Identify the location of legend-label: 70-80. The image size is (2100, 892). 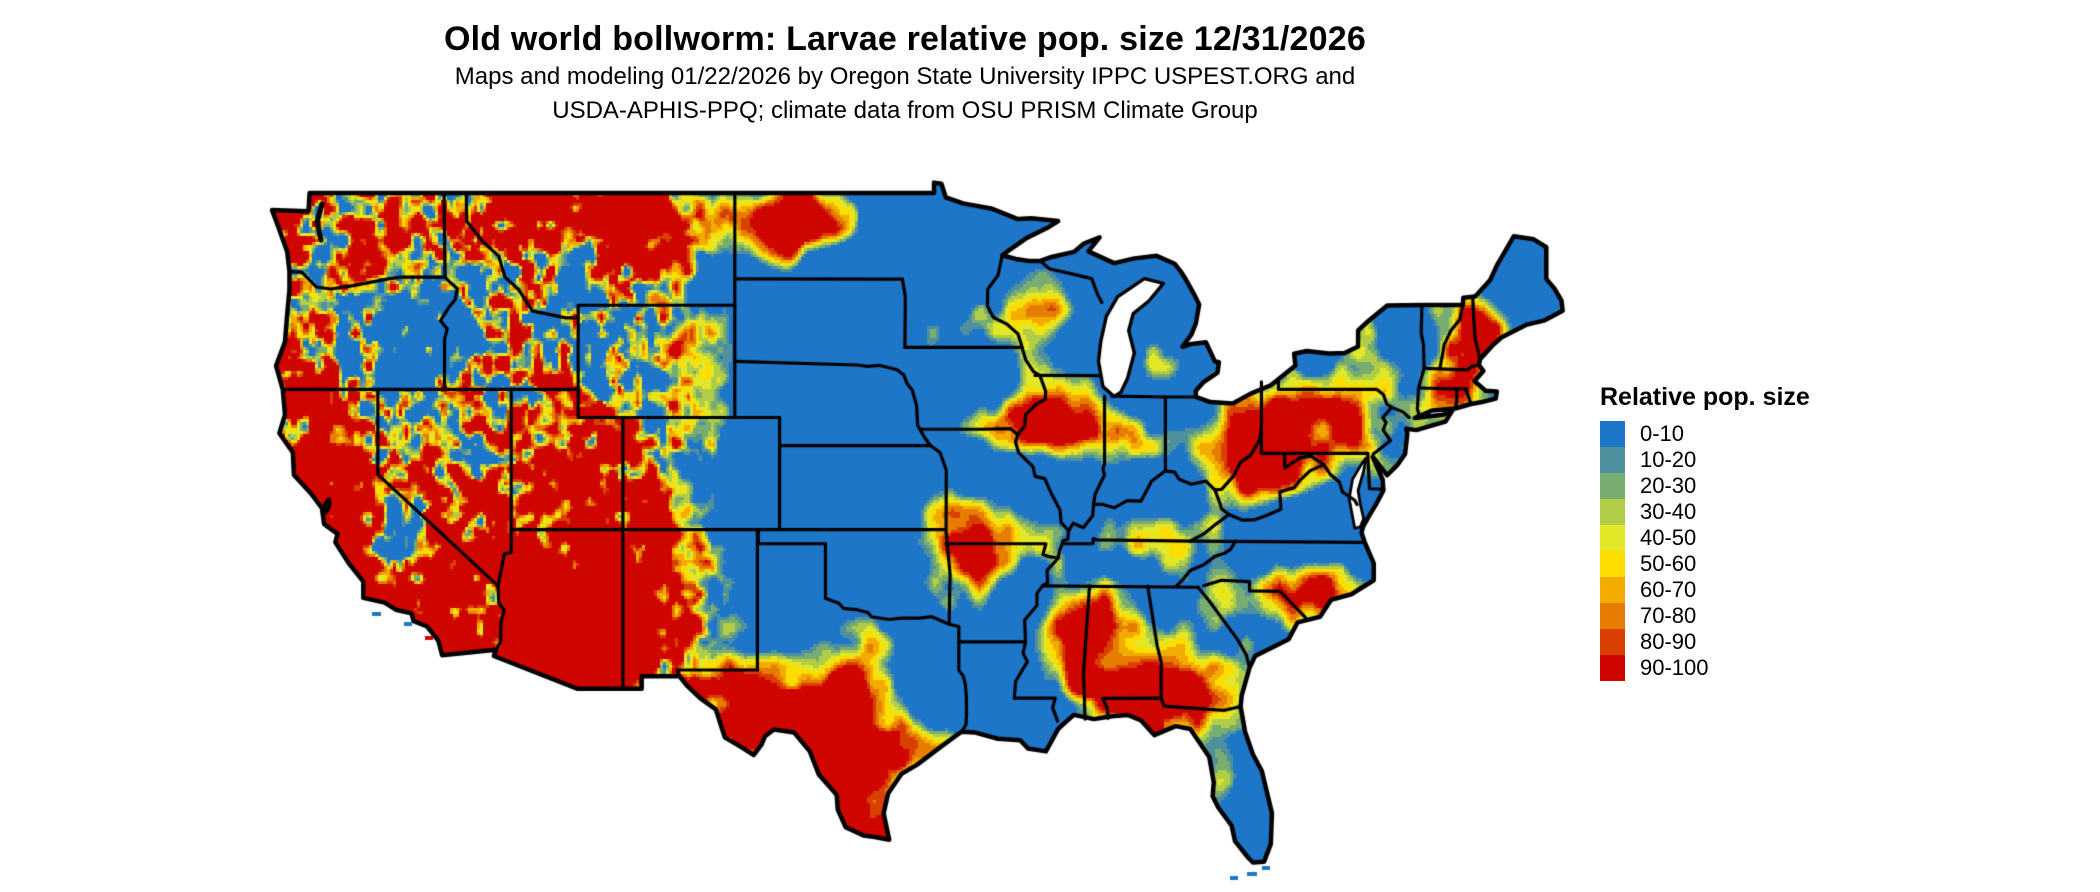
(1668, 615).